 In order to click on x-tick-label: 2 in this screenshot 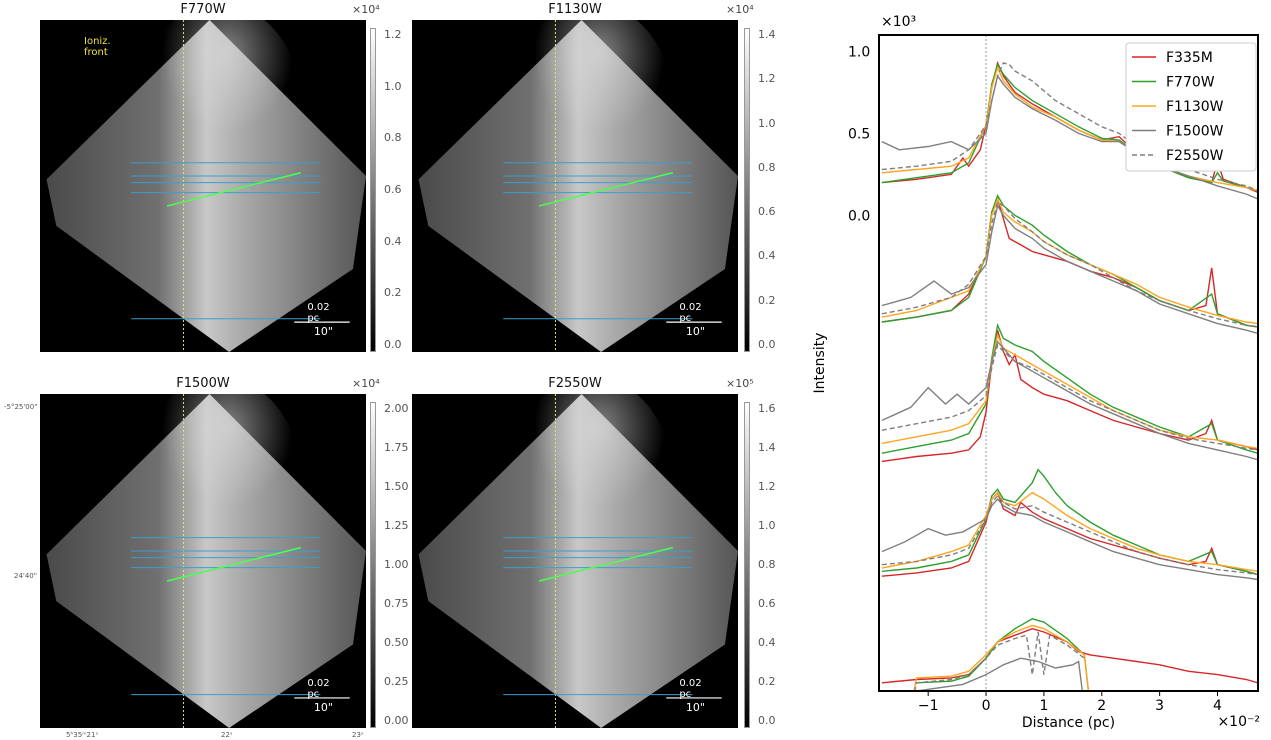, I will do `click(1101, 706)`.